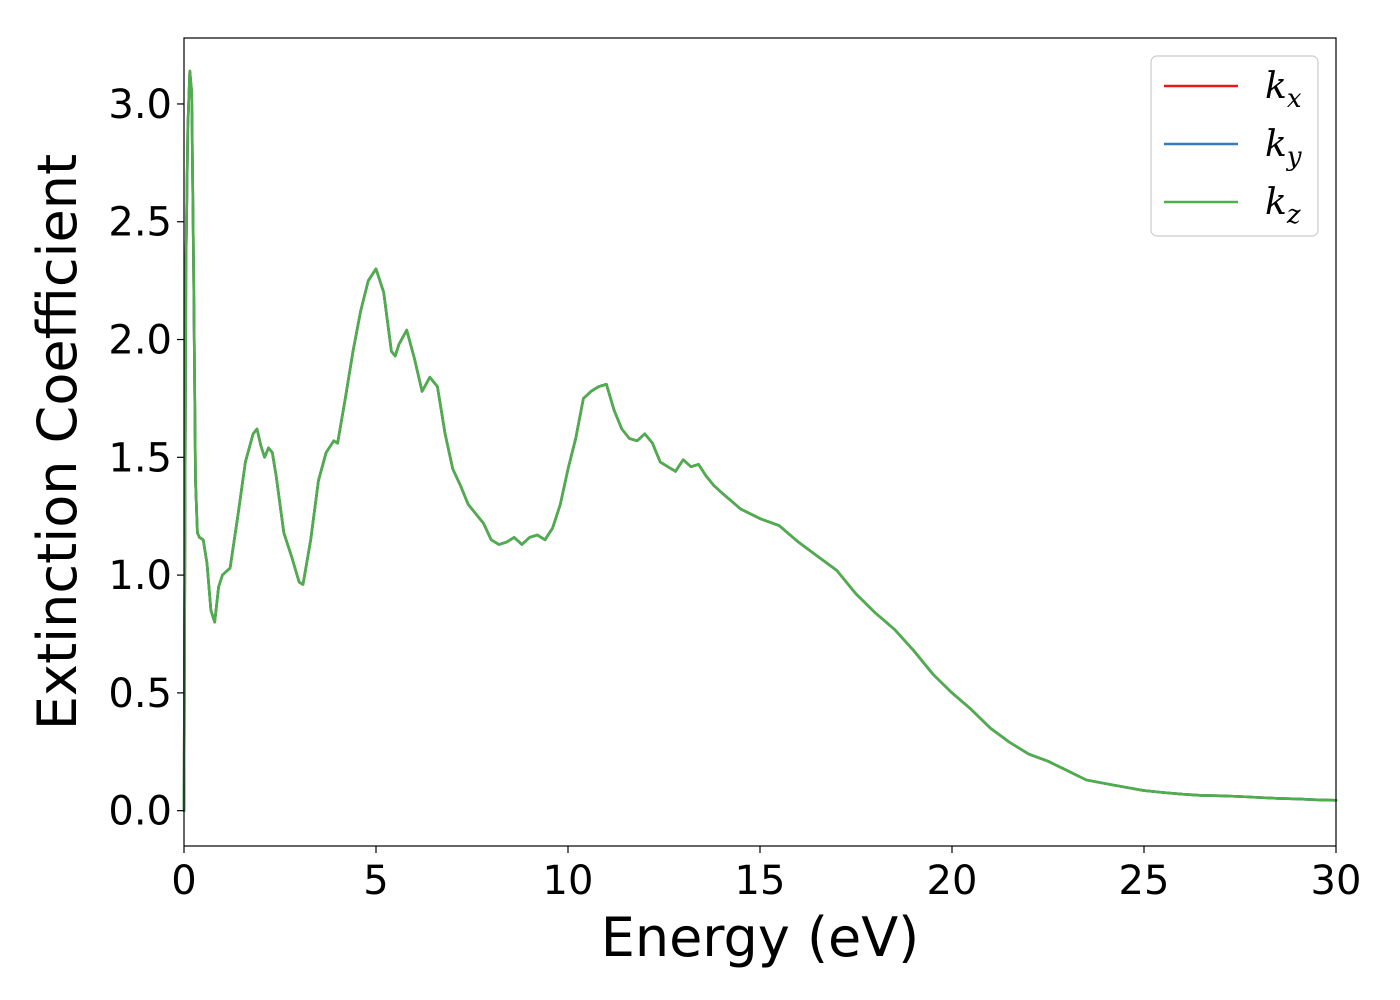 Image resolution: width=1400 pixels, height=1000 pixels. Describe the element at coordinates (140, 105) in the screenshot. I see `y-tick-label: 3.0` at that location.